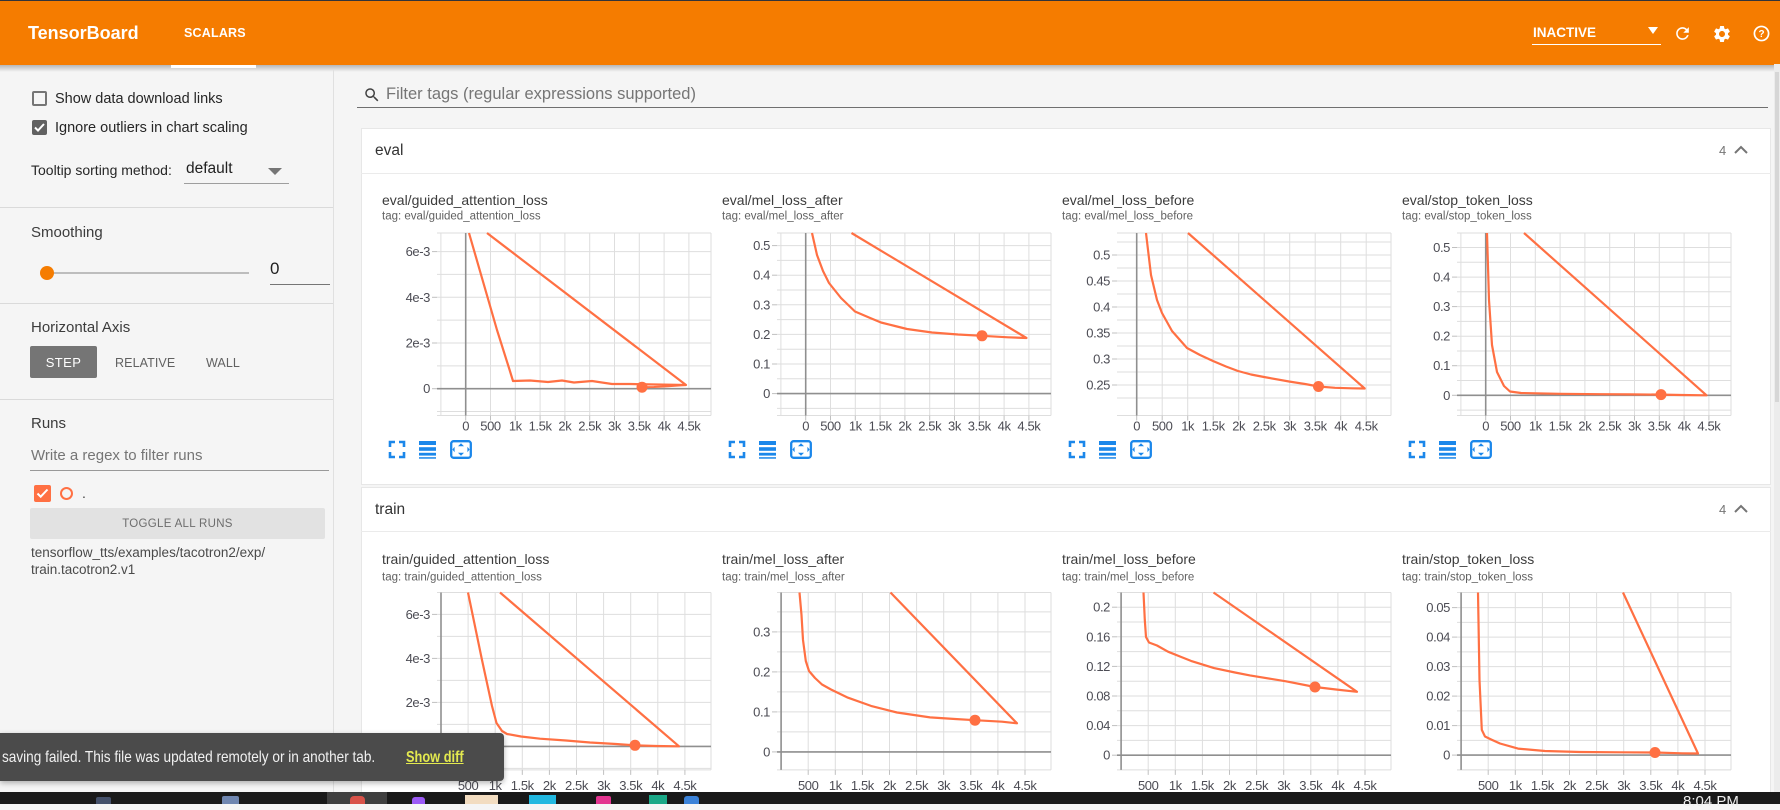 This screenshot has height=810, width=1780. Describe the element at coordinates (1098, 636) in the screenshot. I see `svg-text: 0.16` at that location.